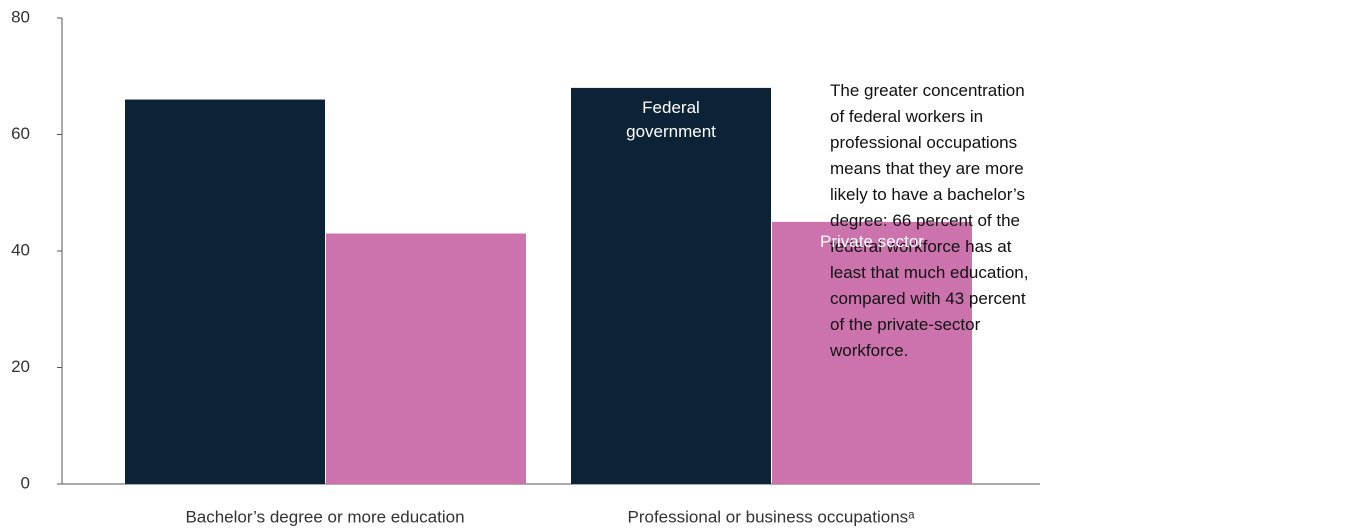 Image resolution: width=1346 pixels, height=531 pixels. What do you see at coordinates (25, 482) in the screenshot?
I see `y-tick-label: 0` at bounding box center [25, 482].